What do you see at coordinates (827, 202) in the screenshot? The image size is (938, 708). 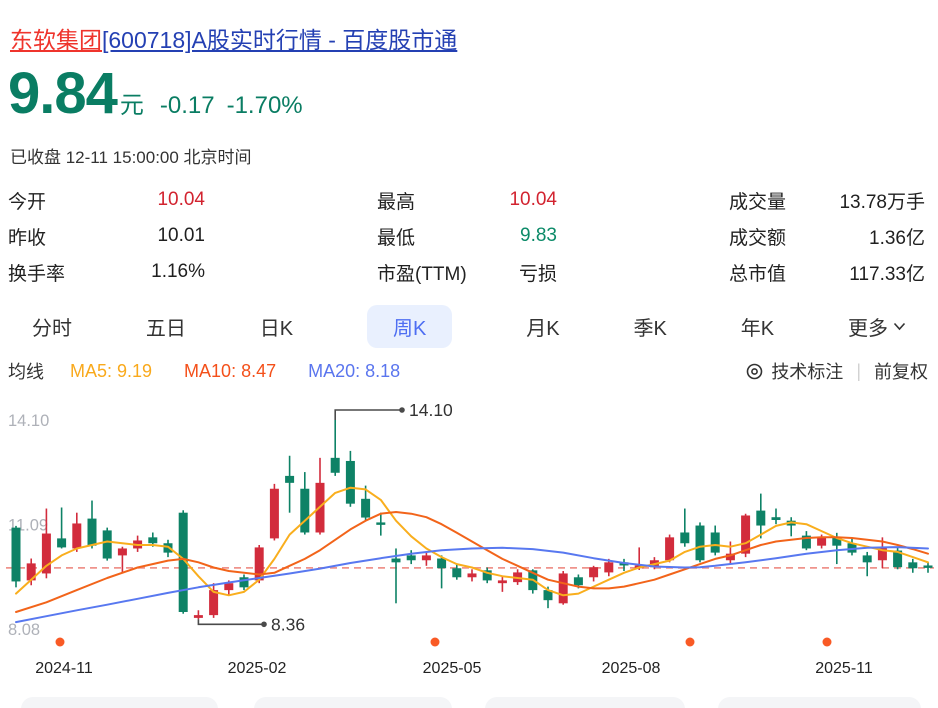 I see `stat-volume: 成交量 13.78万手` at bounding box center [827, 202].